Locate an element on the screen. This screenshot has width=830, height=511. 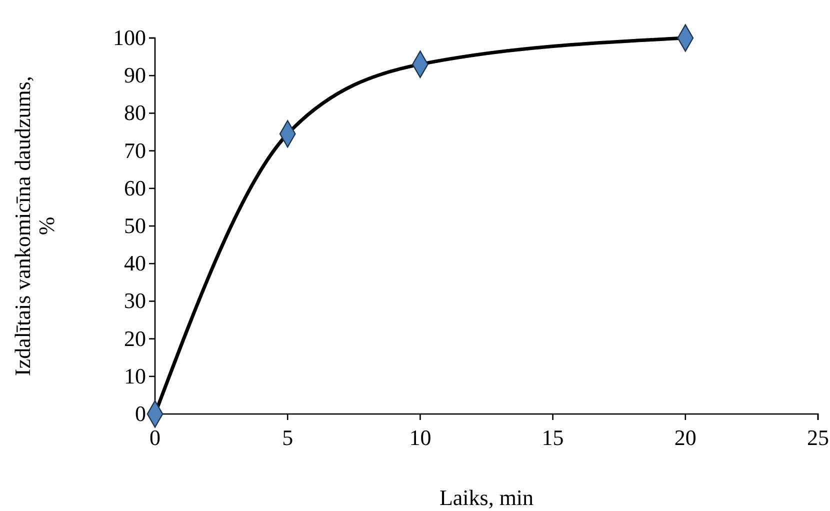
x-tick-label: 5 is located at coordinates (288, 437).